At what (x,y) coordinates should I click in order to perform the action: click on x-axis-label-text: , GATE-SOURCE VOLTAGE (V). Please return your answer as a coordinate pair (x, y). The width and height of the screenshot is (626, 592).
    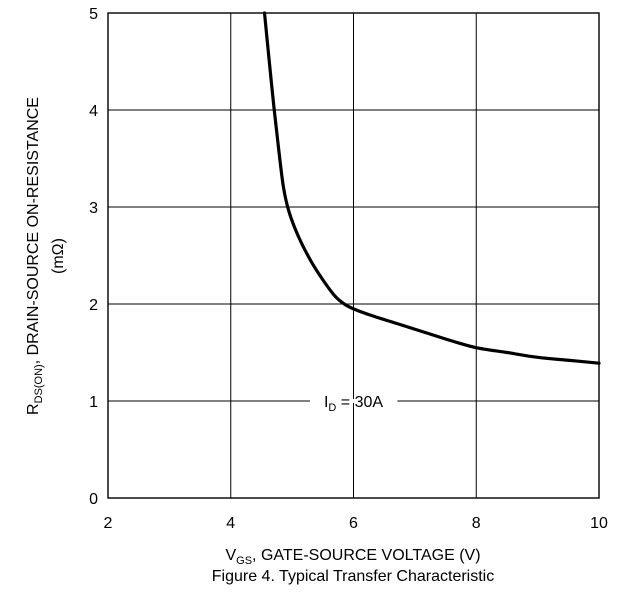
    Looking at the image, I should click on (366, 555).